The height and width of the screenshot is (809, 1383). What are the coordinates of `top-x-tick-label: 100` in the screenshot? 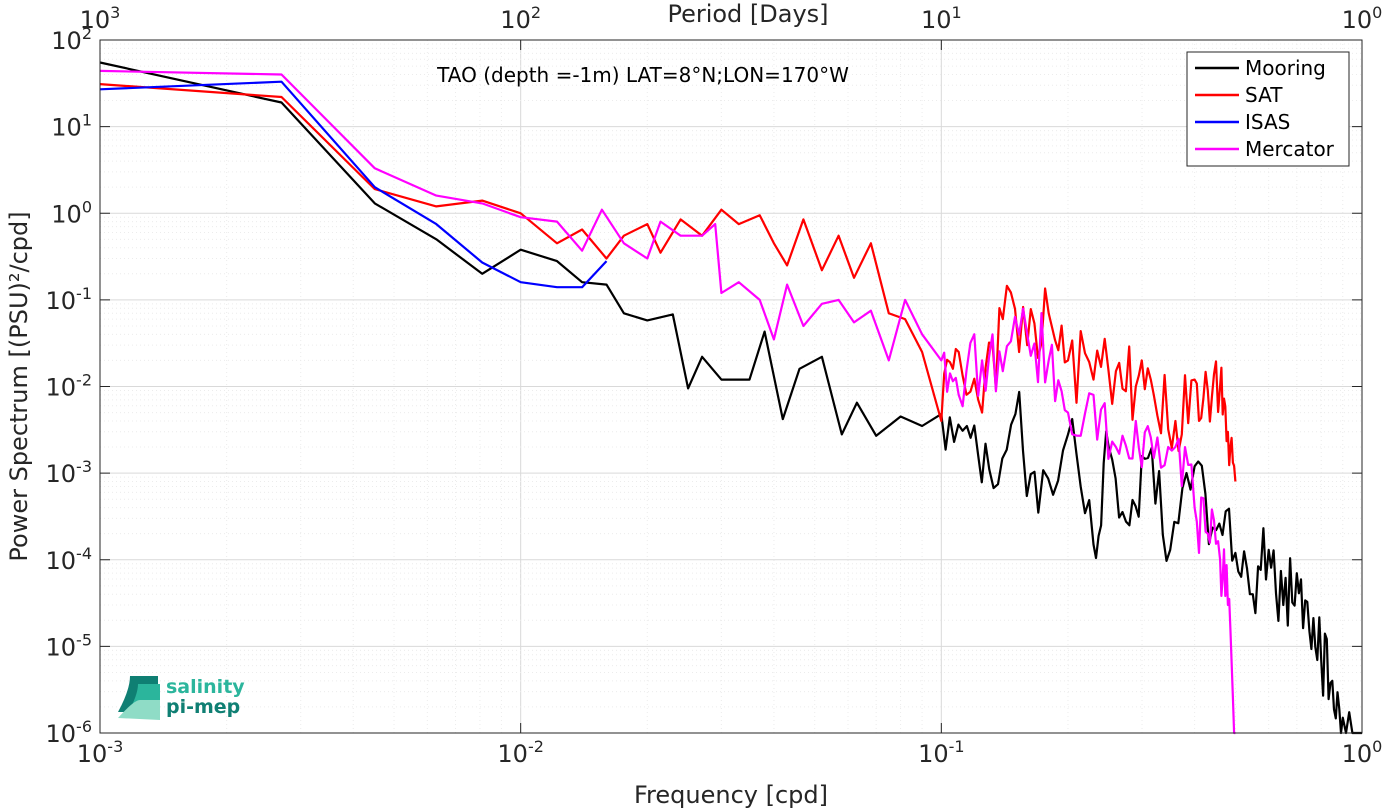 It's located at (1362, 18).